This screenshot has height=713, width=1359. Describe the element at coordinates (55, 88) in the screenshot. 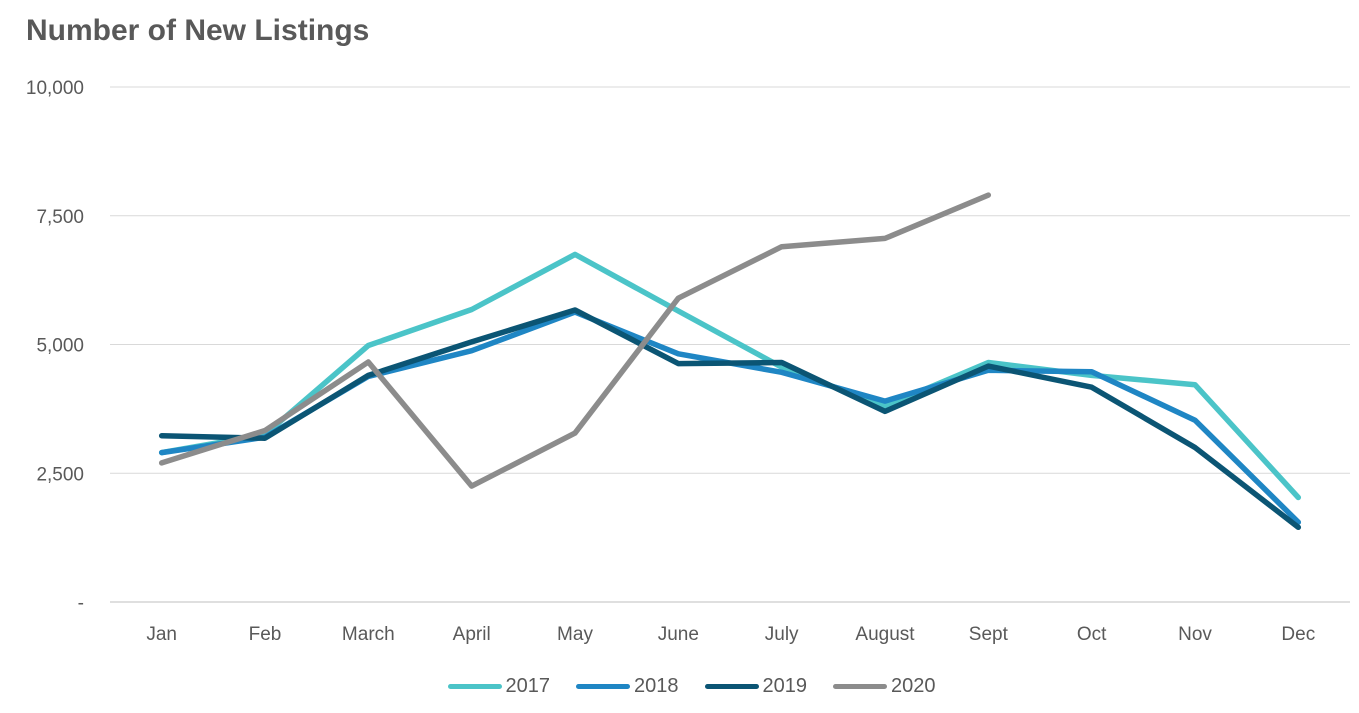

I see `y-tick-label: 10,000` at that location.